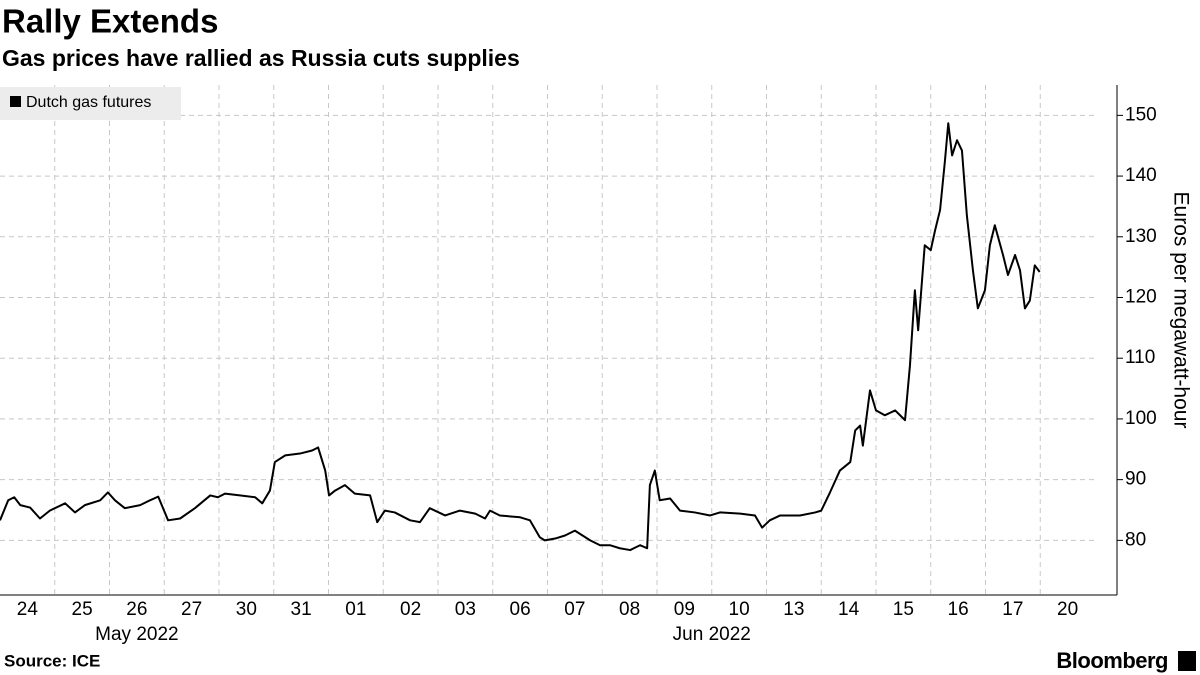 The width and height of the screenshot is (1200, 675). I want to click on x-tick-label: 13, so click(793, 609).